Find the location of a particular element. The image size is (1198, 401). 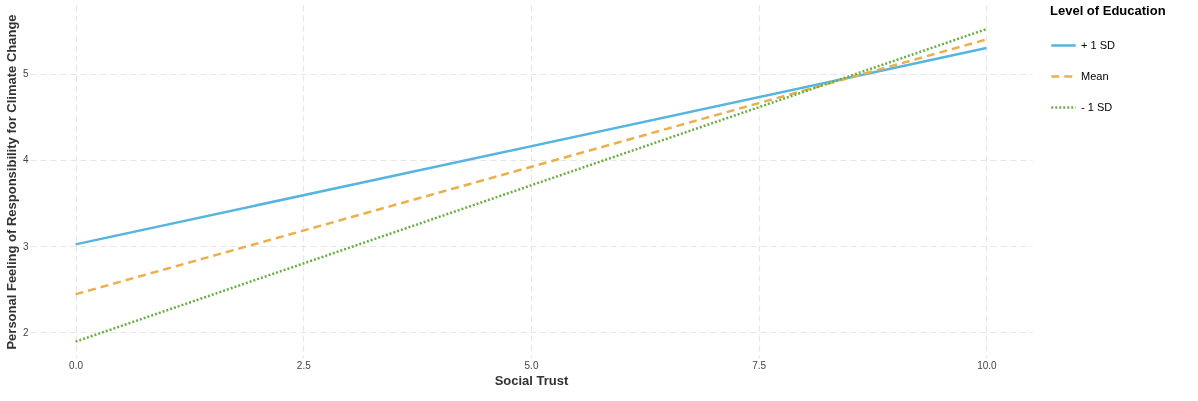

x-tick-label: 0.0 is located at coordinates (76, 365).